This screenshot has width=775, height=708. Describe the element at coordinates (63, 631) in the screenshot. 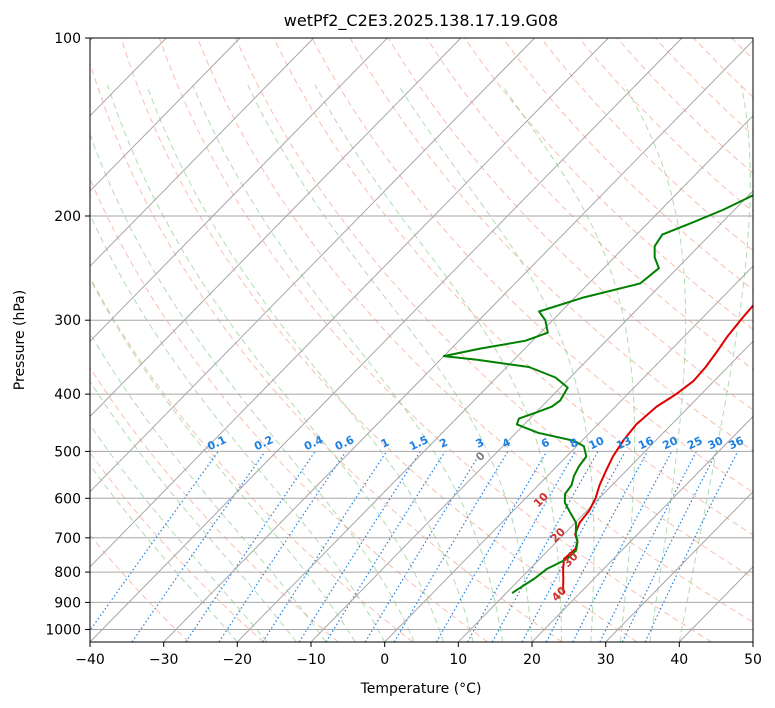

I see `y-tick-label: 1000` at that location.